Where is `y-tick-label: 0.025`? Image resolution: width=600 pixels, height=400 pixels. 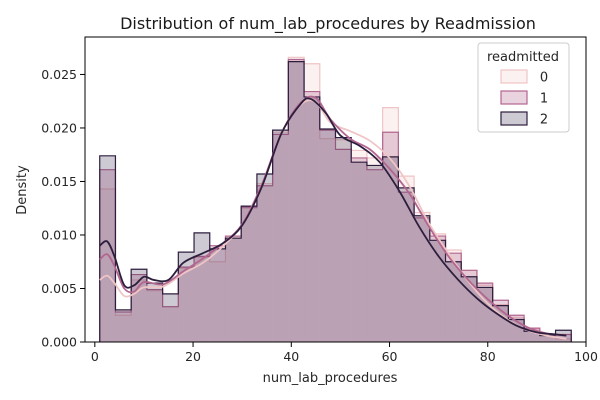 y-tick-label: 0.025 is located at coordinates (59, 74).